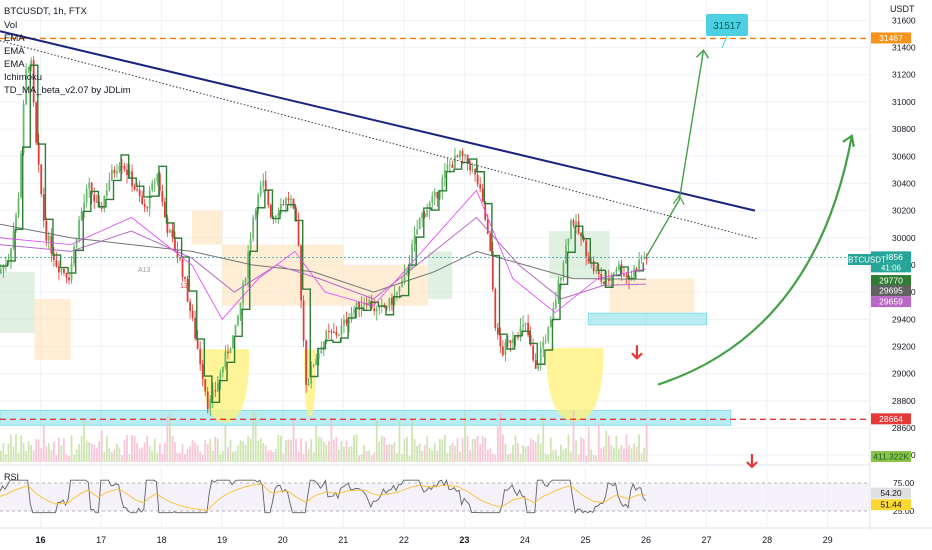 The width and height of the screenshot is (932, 550). What do you see at coordinates (11, 477) in the screenshot?
I see `rsi-title: RSI` at bounding box center [11, 477].